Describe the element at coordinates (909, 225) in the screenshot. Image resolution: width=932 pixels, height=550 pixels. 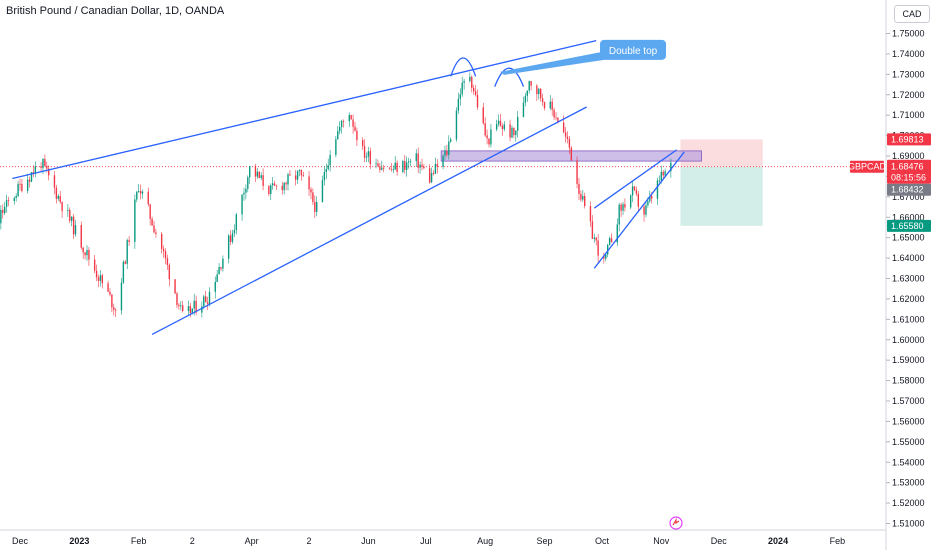
I see `target-tag-bg` at that location.